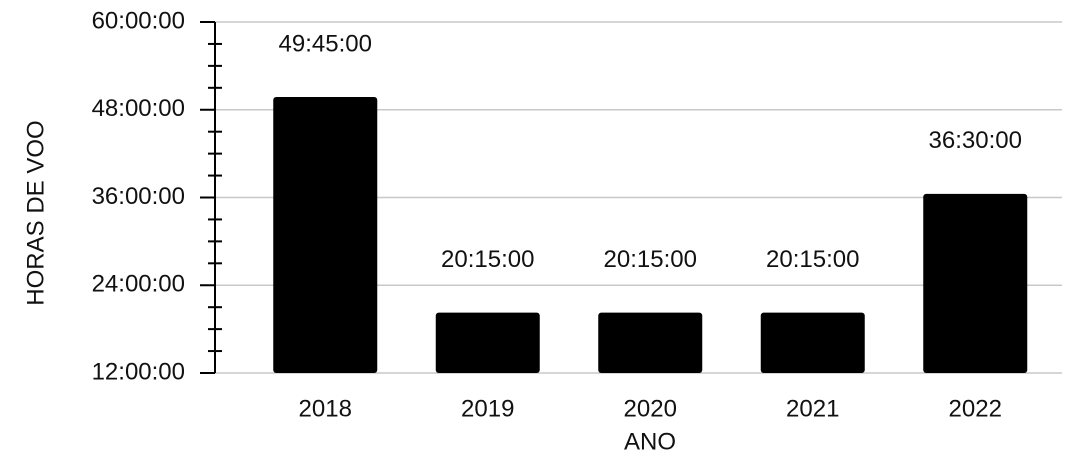  Describe the element at coordinates (138, 108) in the screenshot. I see `y-tick-label: 48:00:00` at that location.